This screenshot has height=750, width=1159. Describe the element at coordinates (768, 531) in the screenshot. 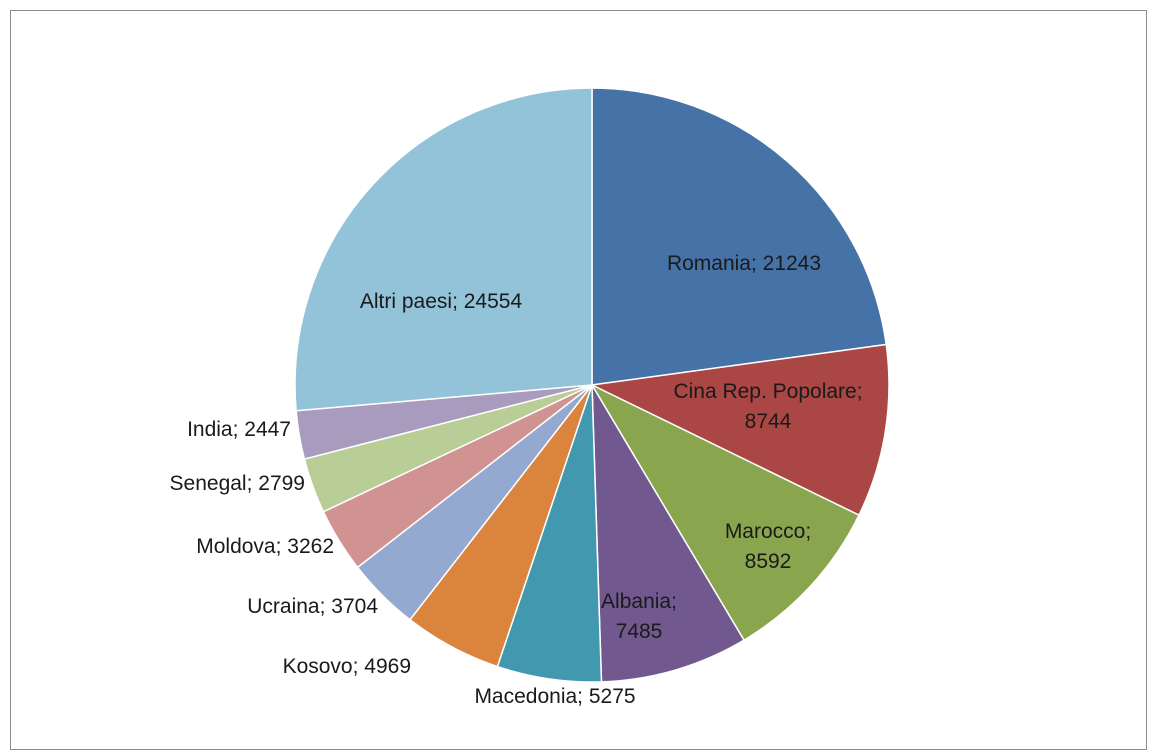

I see `slice-label-line: Marocco;` at that location.